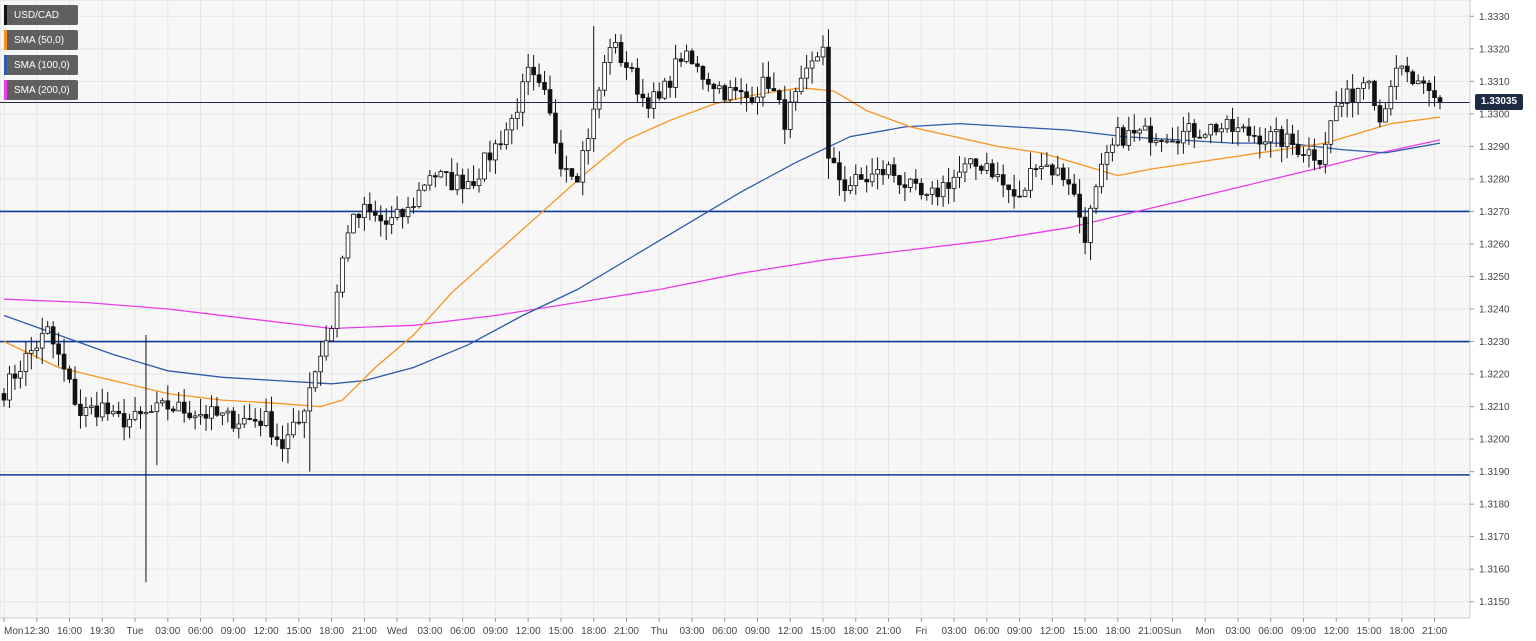 Image resolution: width=1536 pixels, height=641 pixels. I want to click on x-tick-label: 12:00, so click(1336, 631).